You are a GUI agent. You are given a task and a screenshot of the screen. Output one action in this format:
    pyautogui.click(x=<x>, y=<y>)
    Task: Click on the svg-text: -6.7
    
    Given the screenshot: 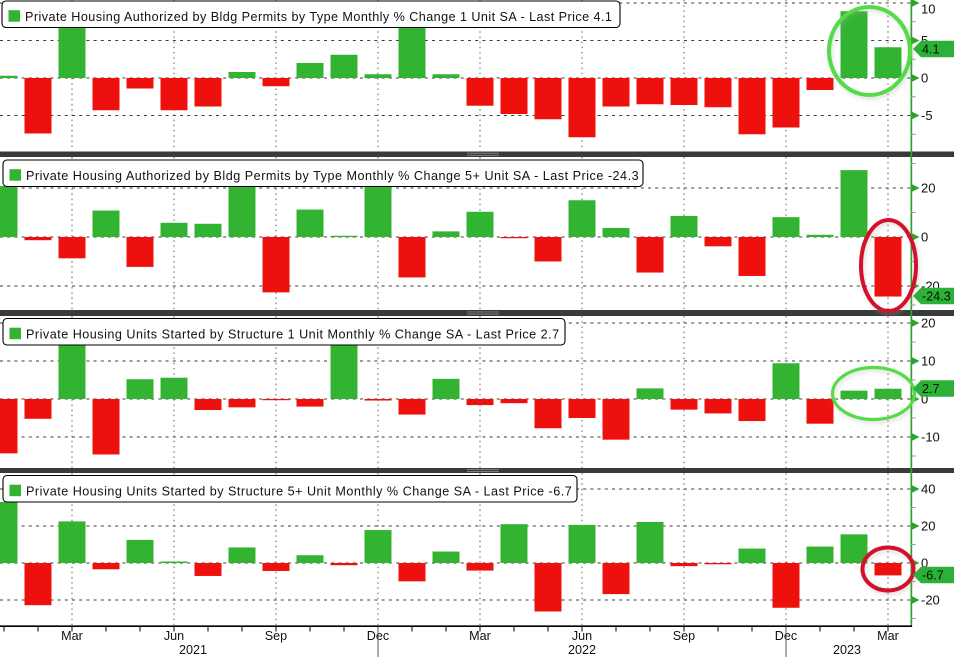 What is the action you would take?
    pyautogui.click(x=933, y=576)
    